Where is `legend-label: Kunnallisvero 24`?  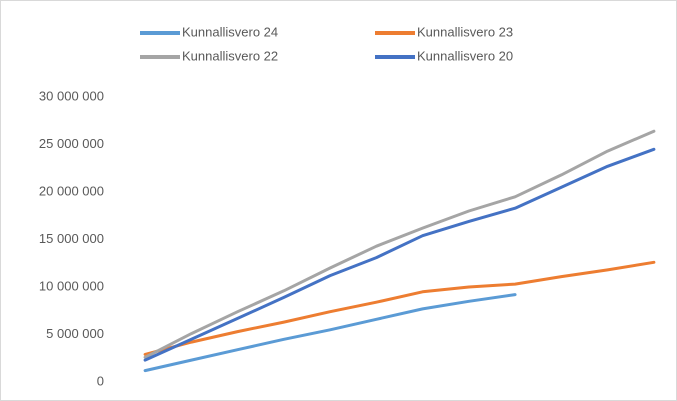 legend-label: Kunnallisvero 24 is located at coordinates (230, 31).